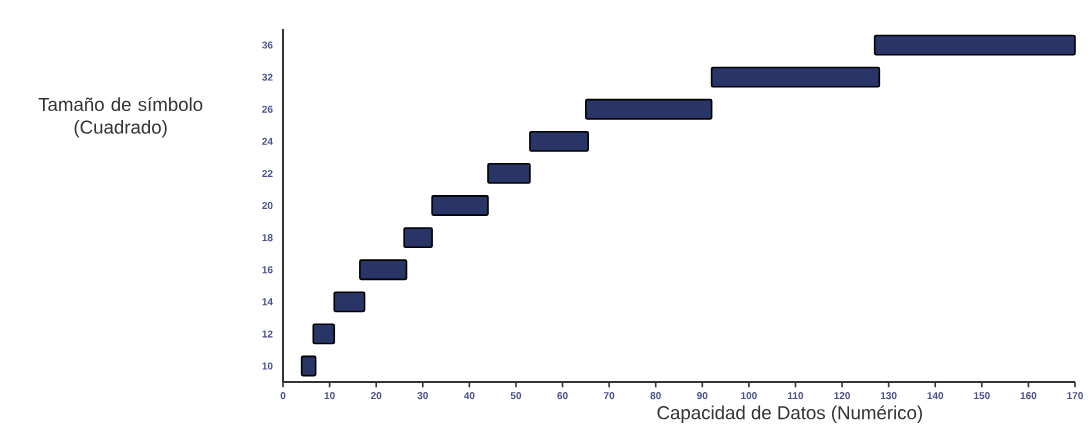 The image size is (1091, 431). Describe the element at coordinates (469, 396) in the screenshot. I see `x-tick-label: 40` at that location.